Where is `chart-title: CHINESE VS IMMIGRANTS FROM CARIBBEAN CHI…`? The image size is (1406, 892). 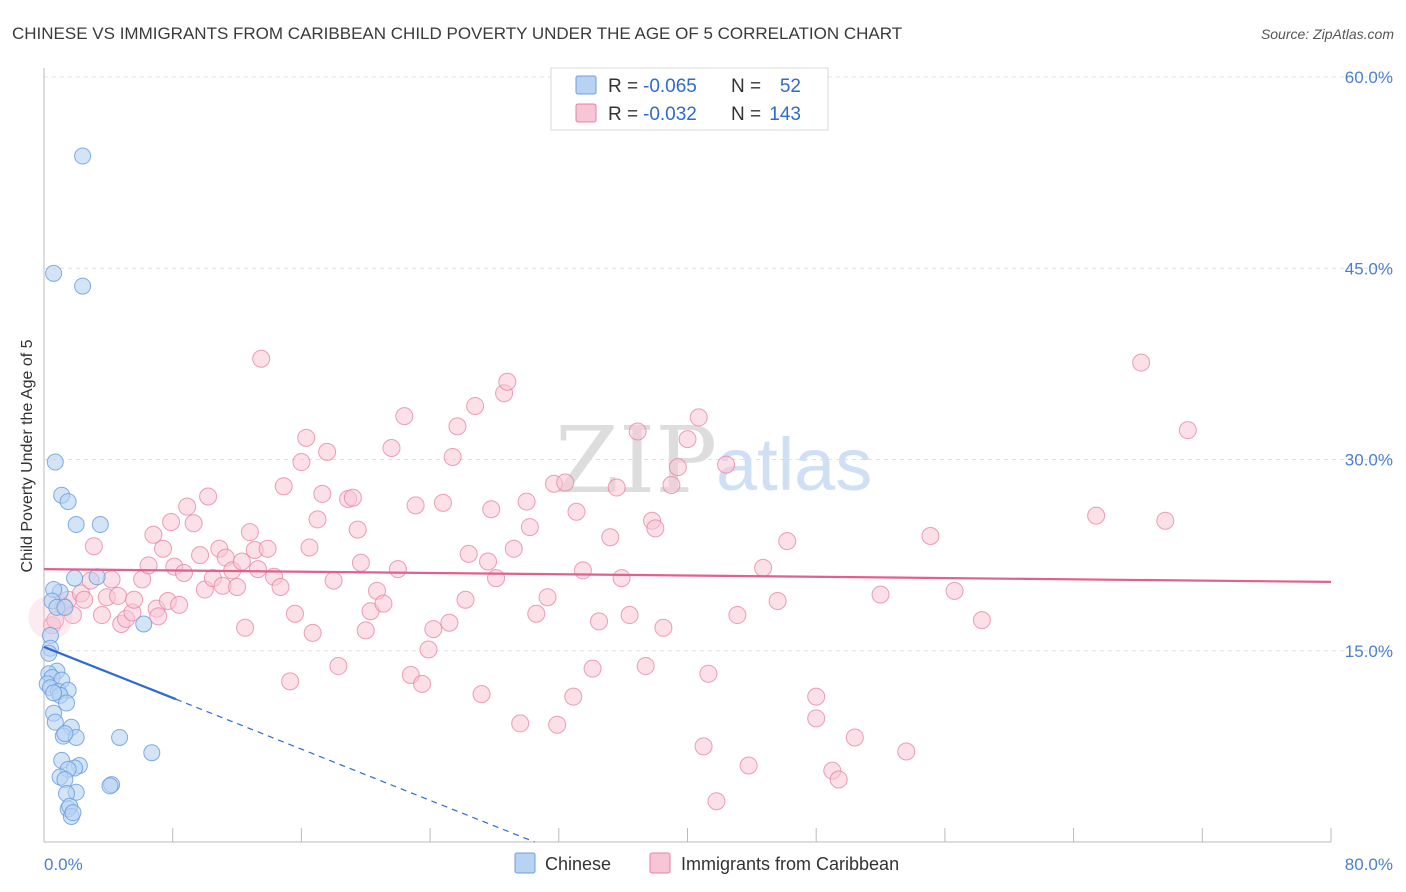 chart-title: CHINESE VS IMMIGRANTS FROM CARIBBEAN CHI… is located at coordinates (457, 33).